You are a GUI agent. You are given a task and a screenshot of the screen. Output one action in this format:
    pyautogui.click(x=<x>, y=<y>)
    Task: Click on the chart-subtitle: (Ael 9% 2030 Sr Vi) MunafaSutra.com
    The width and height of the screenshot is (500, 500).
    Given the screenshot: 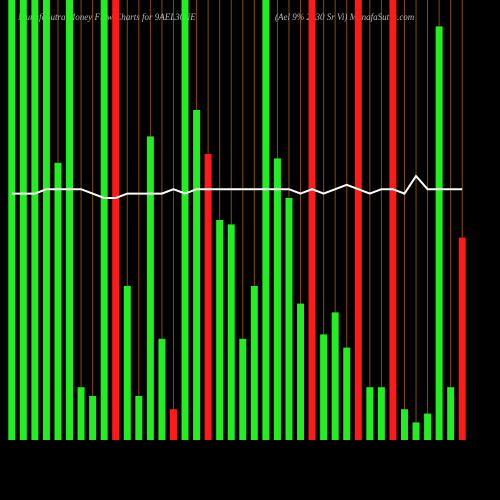 What is the action you would take?
    pyautogui.click(x=345, y=17)
    